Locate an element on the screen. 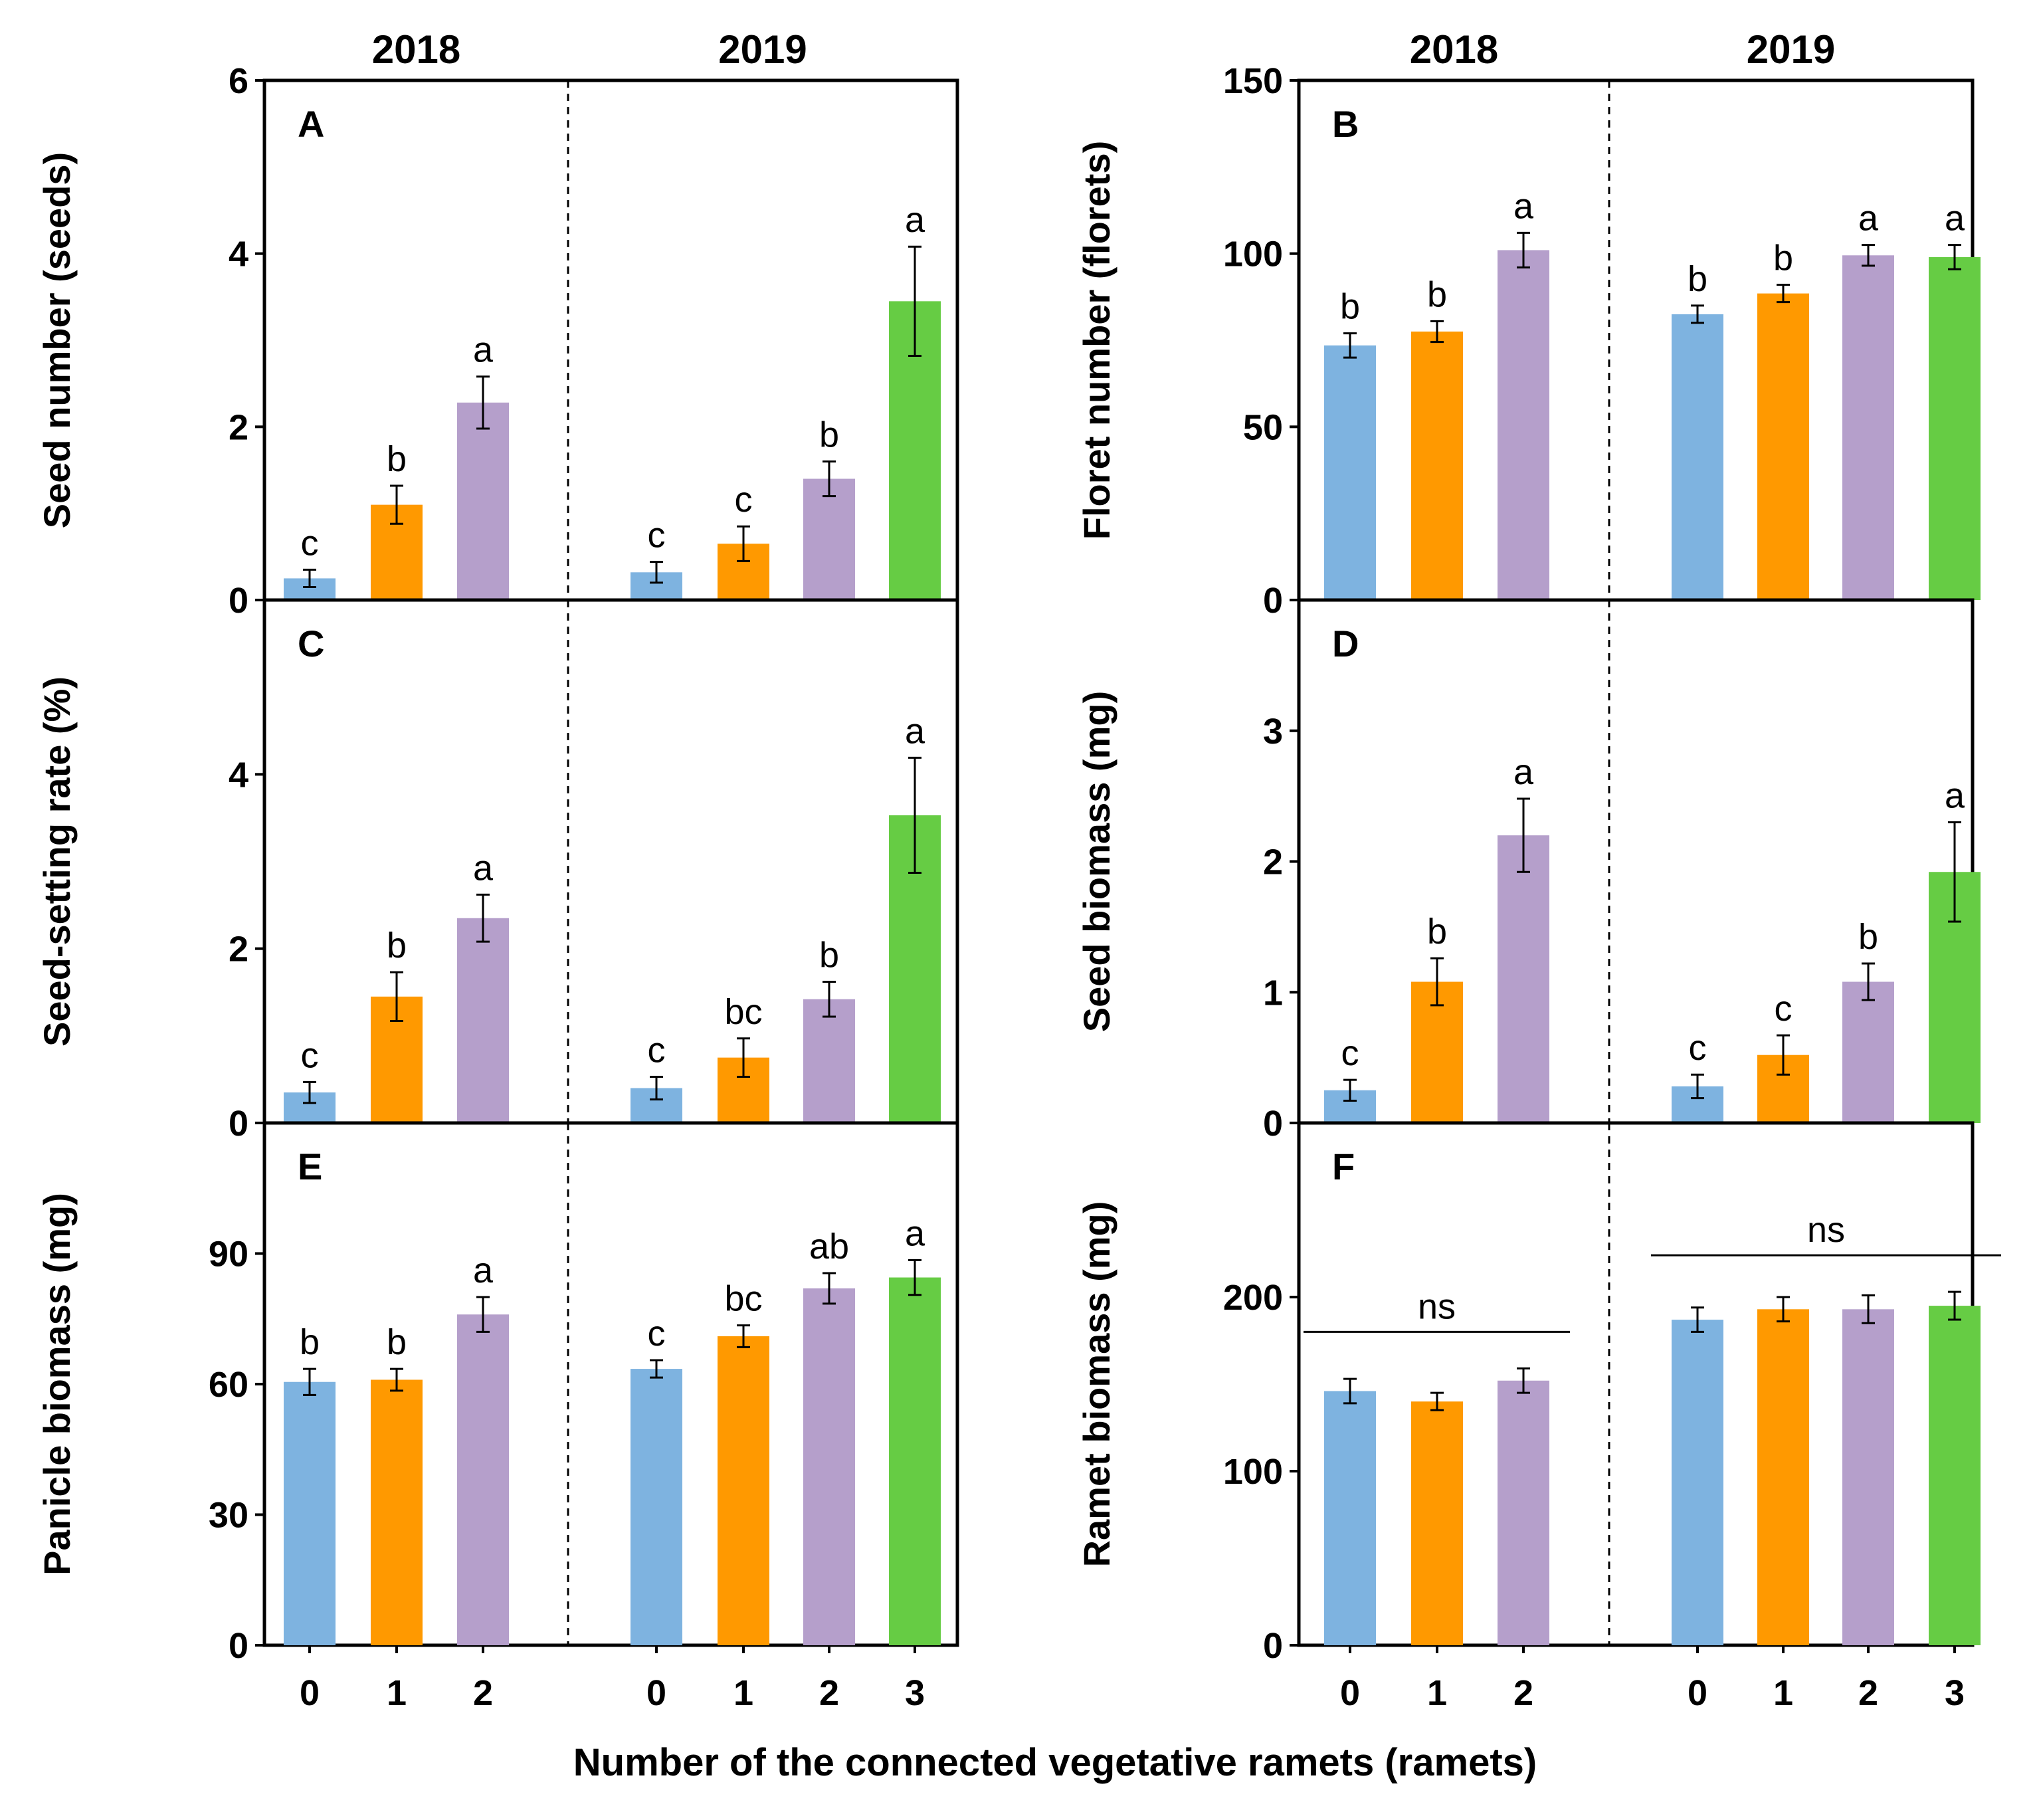 Image resolution: width=2037 pixels, height=1820 pixels. significance-letter: ab is located at coordinates (829, 1246).